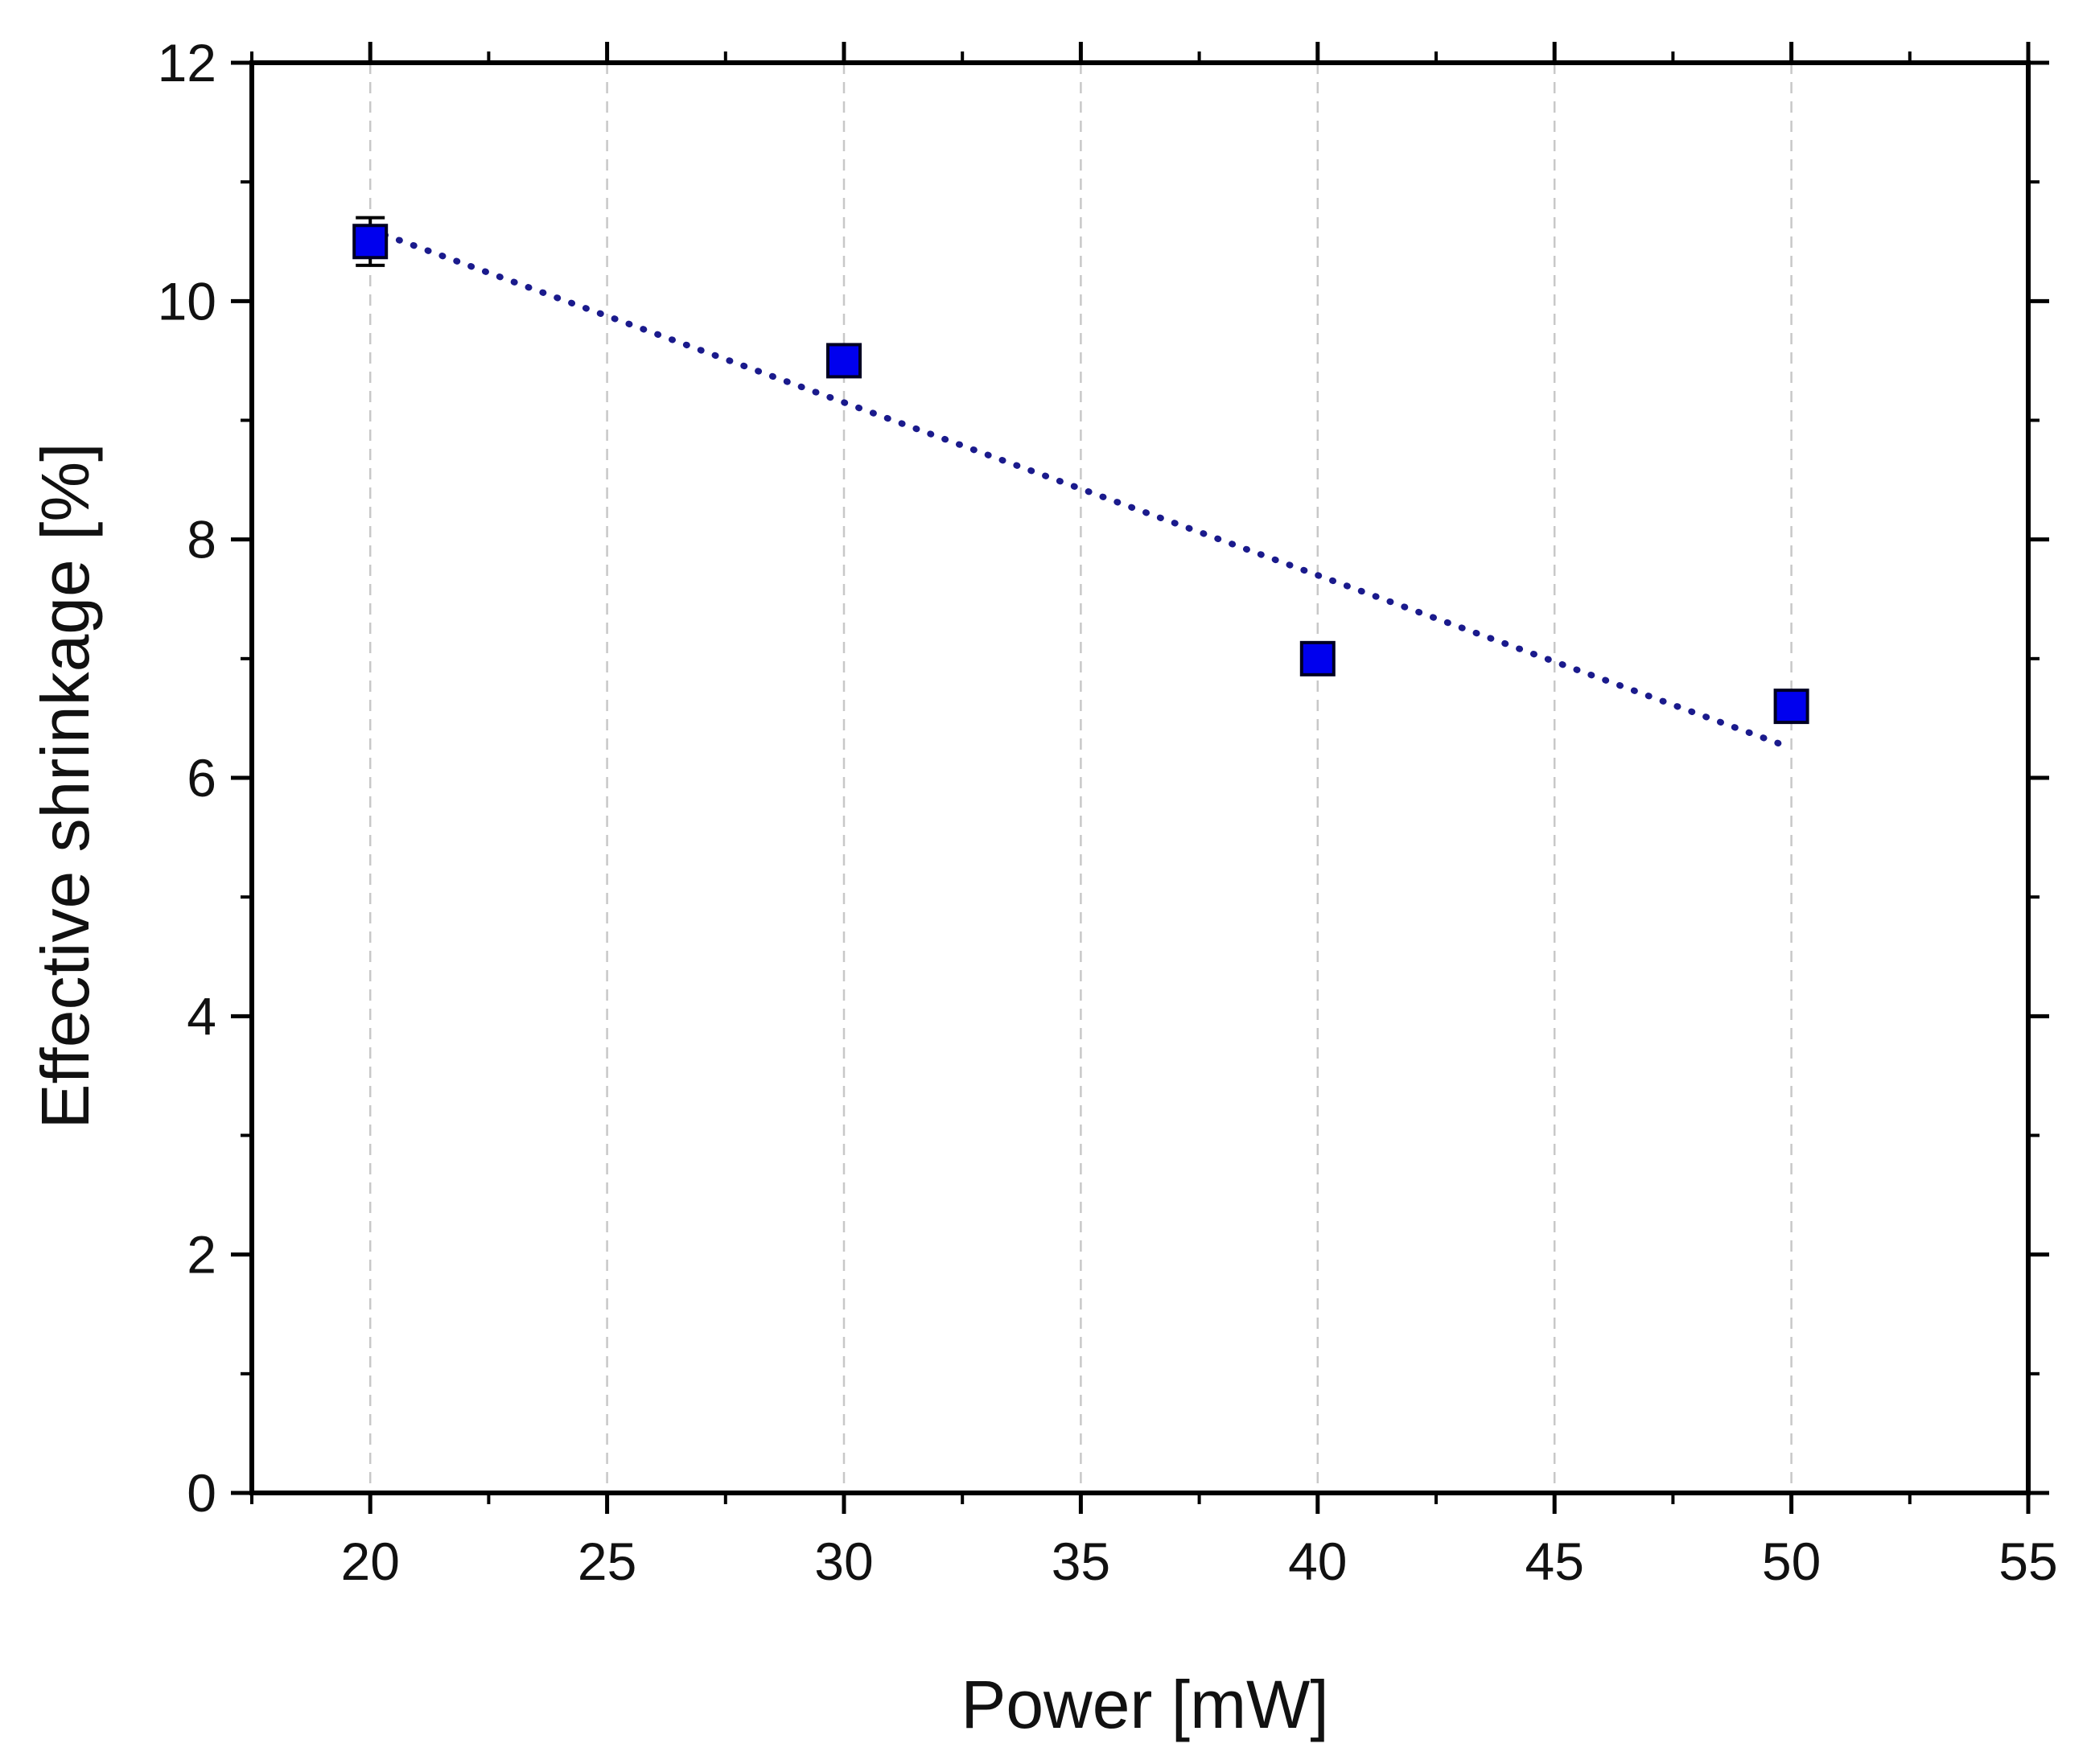 The height and width of the screenshot is (1764, 2091). Describe the element at coordinates (201, 778) in the screenshot. I see `y-tick-label-6: 6` at that location.